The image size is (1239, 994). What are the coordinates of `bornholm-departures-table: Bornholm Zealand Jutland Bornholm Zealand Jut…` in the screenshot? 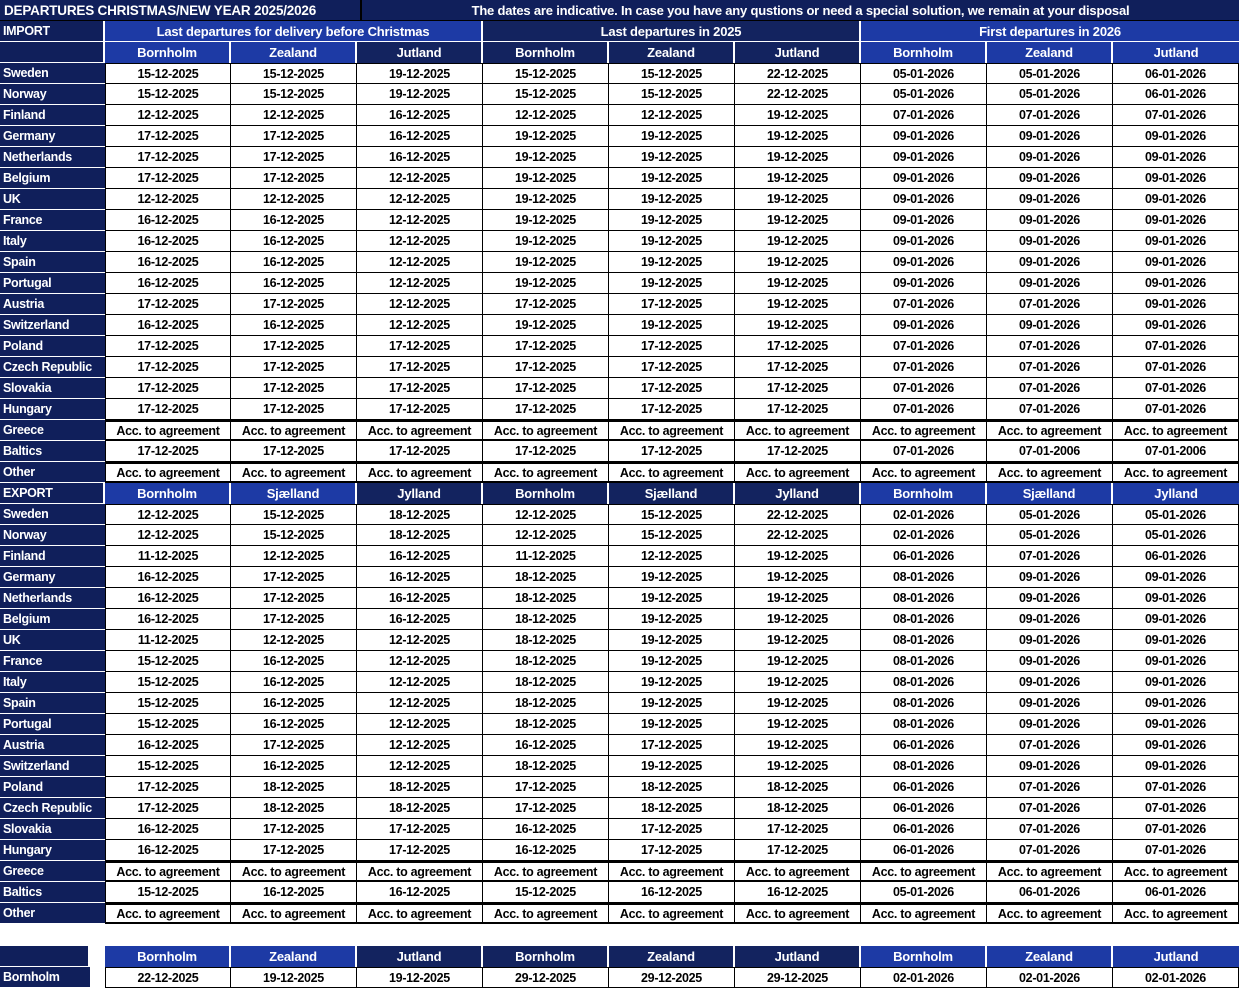 It's located at (619, 967).